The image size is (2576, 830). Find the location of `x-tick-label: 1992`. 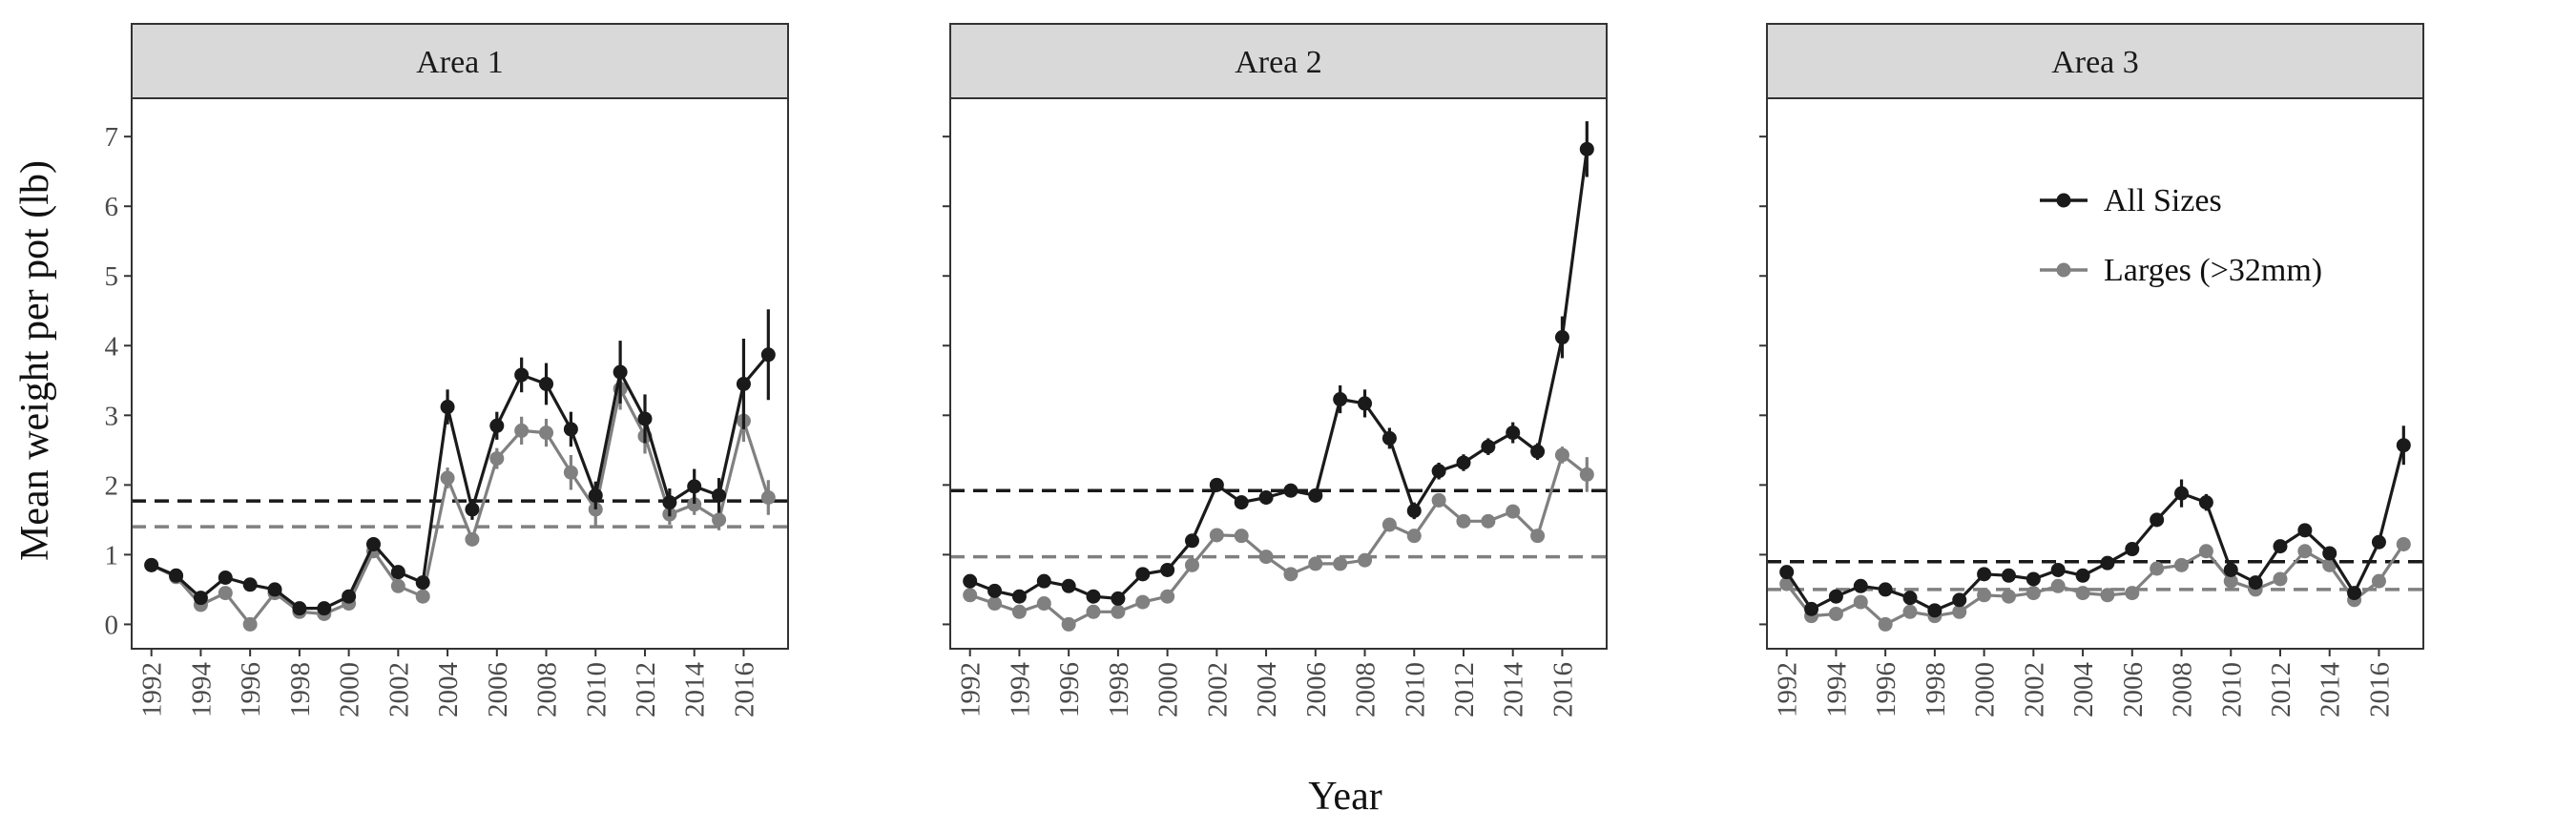

x-tick-label: 1992 is located at coordinates (971, 689).